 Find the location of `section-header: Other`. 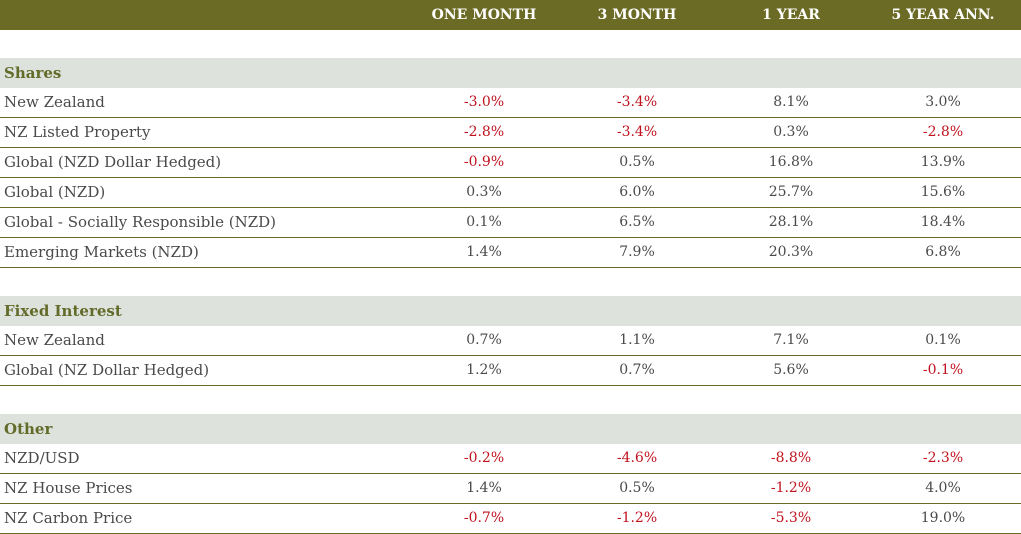

section-header: Other is located at coordinates (510, 429).